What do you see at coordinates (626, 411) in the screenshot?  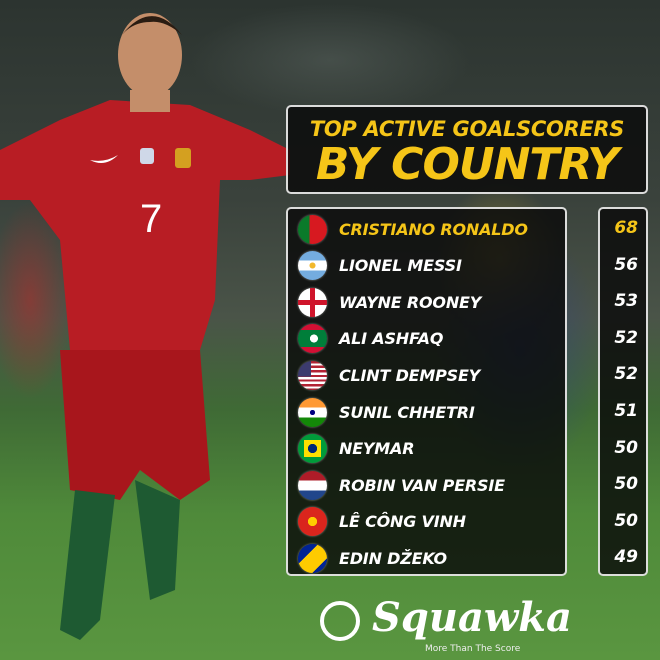 I see `player-goals: 51` at bounding box center [626, 411].